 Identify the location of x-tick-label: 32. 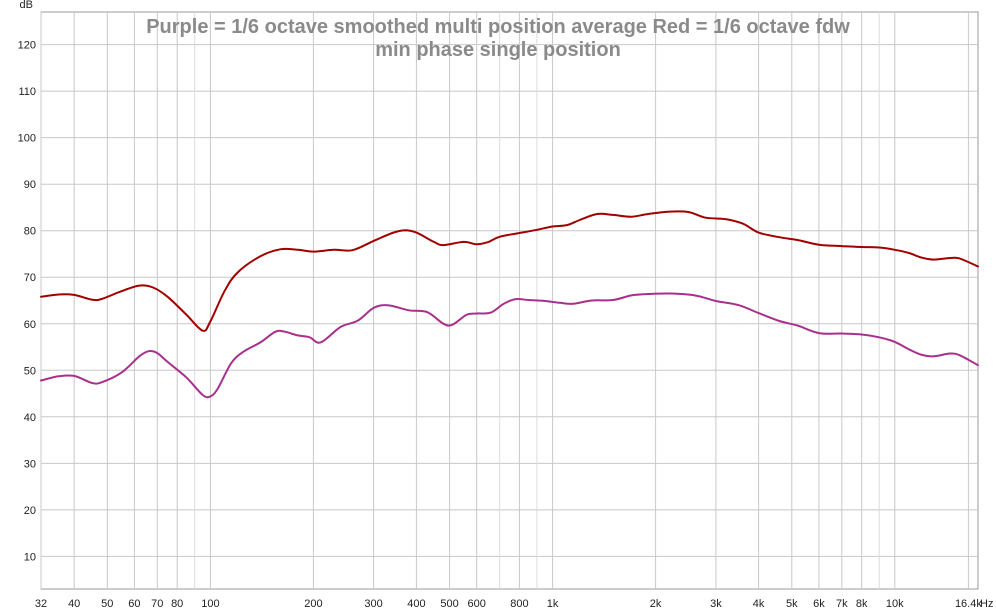
(41, 604).